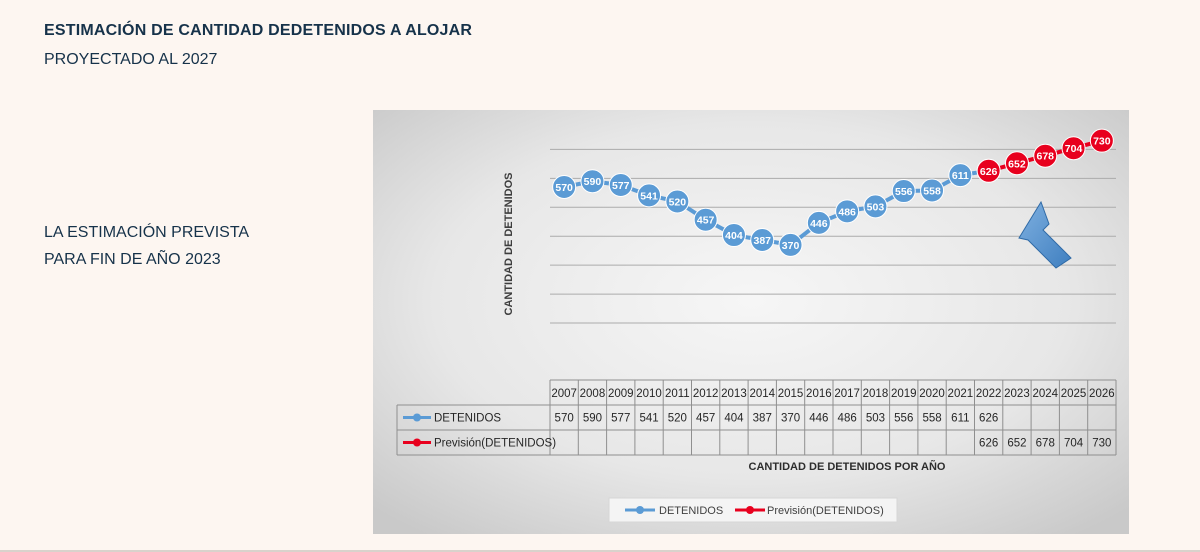  Describe the element at coordinates (132, 259) in the screenshot. I see `side-note-line-2: PARA FIN DE AÑO 2023` at that location.